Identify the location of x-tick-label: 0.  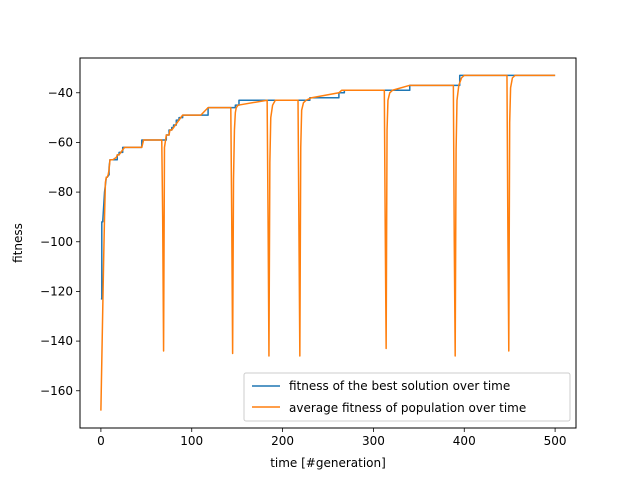
(101, 441).